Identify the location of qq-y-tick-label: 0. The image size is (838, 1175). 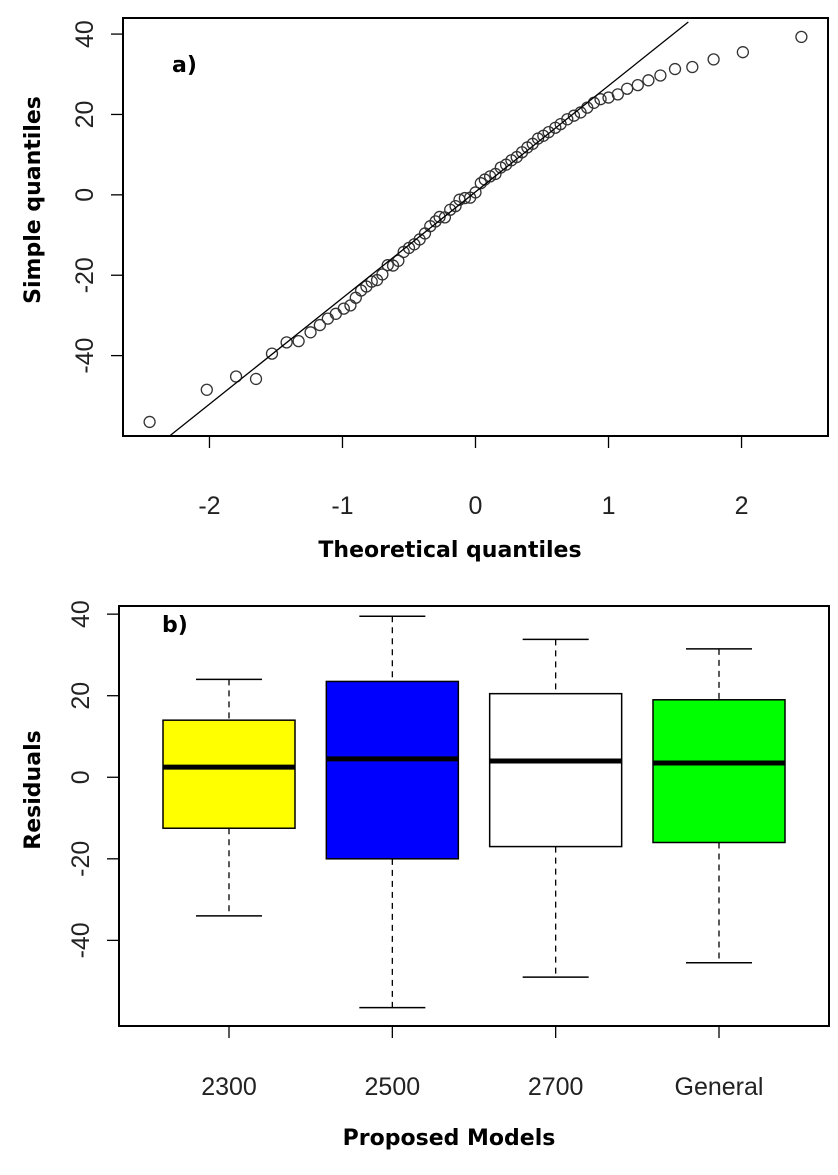
(85, 195).